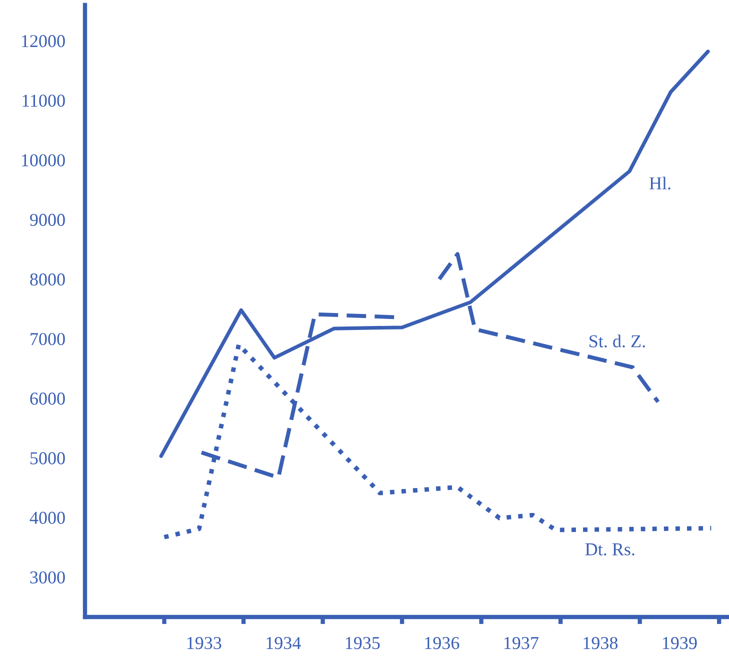 The height and width of the screenshot is (658, 729). Describe the element at coordinates (609, 549) in the screenshot. I see `series-label: Dt. Rs.` at that location.